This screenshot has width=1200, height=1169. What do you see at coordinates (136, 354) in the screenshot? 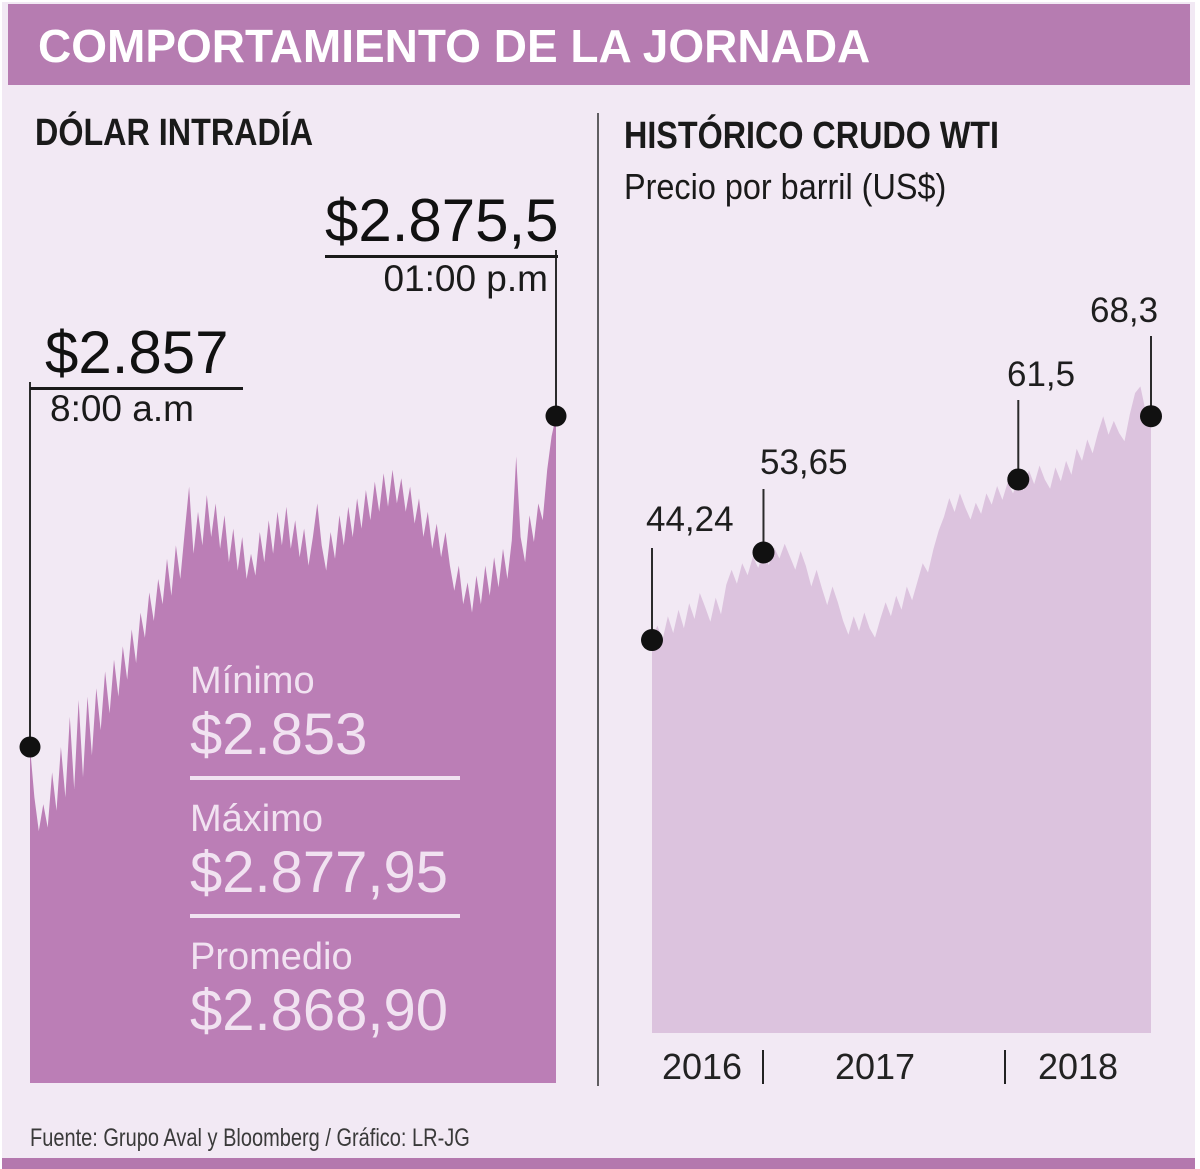
I see `intraday-start-price-label: $2.857` at bounding box center [136, 354].